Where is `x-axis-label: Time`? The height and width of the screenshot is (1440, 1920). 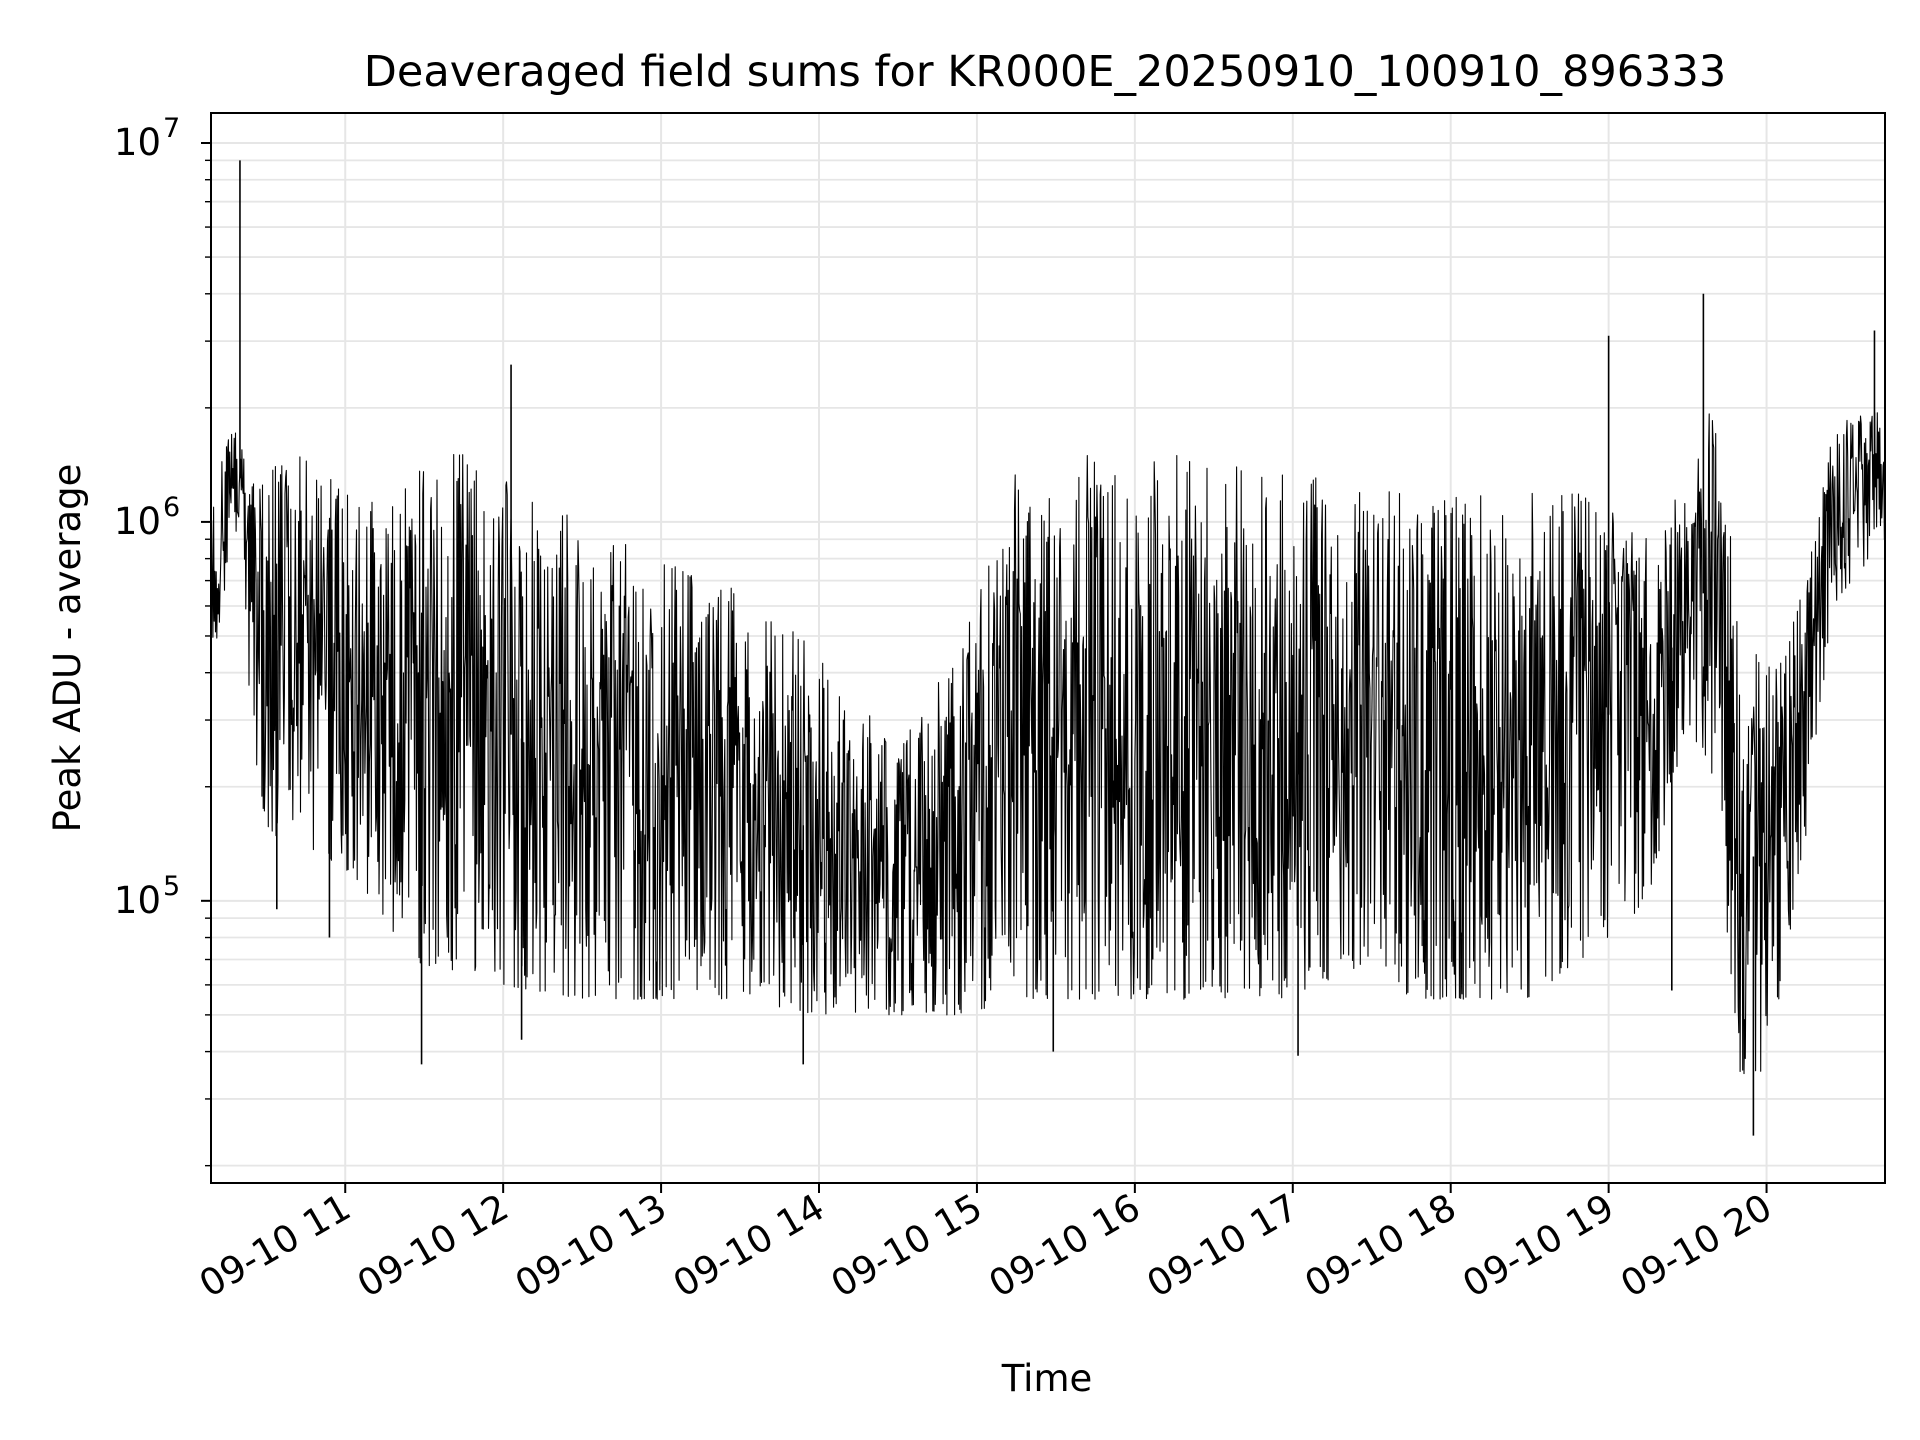 x-axis-label: Time is located at coordinates (1047, 1378).